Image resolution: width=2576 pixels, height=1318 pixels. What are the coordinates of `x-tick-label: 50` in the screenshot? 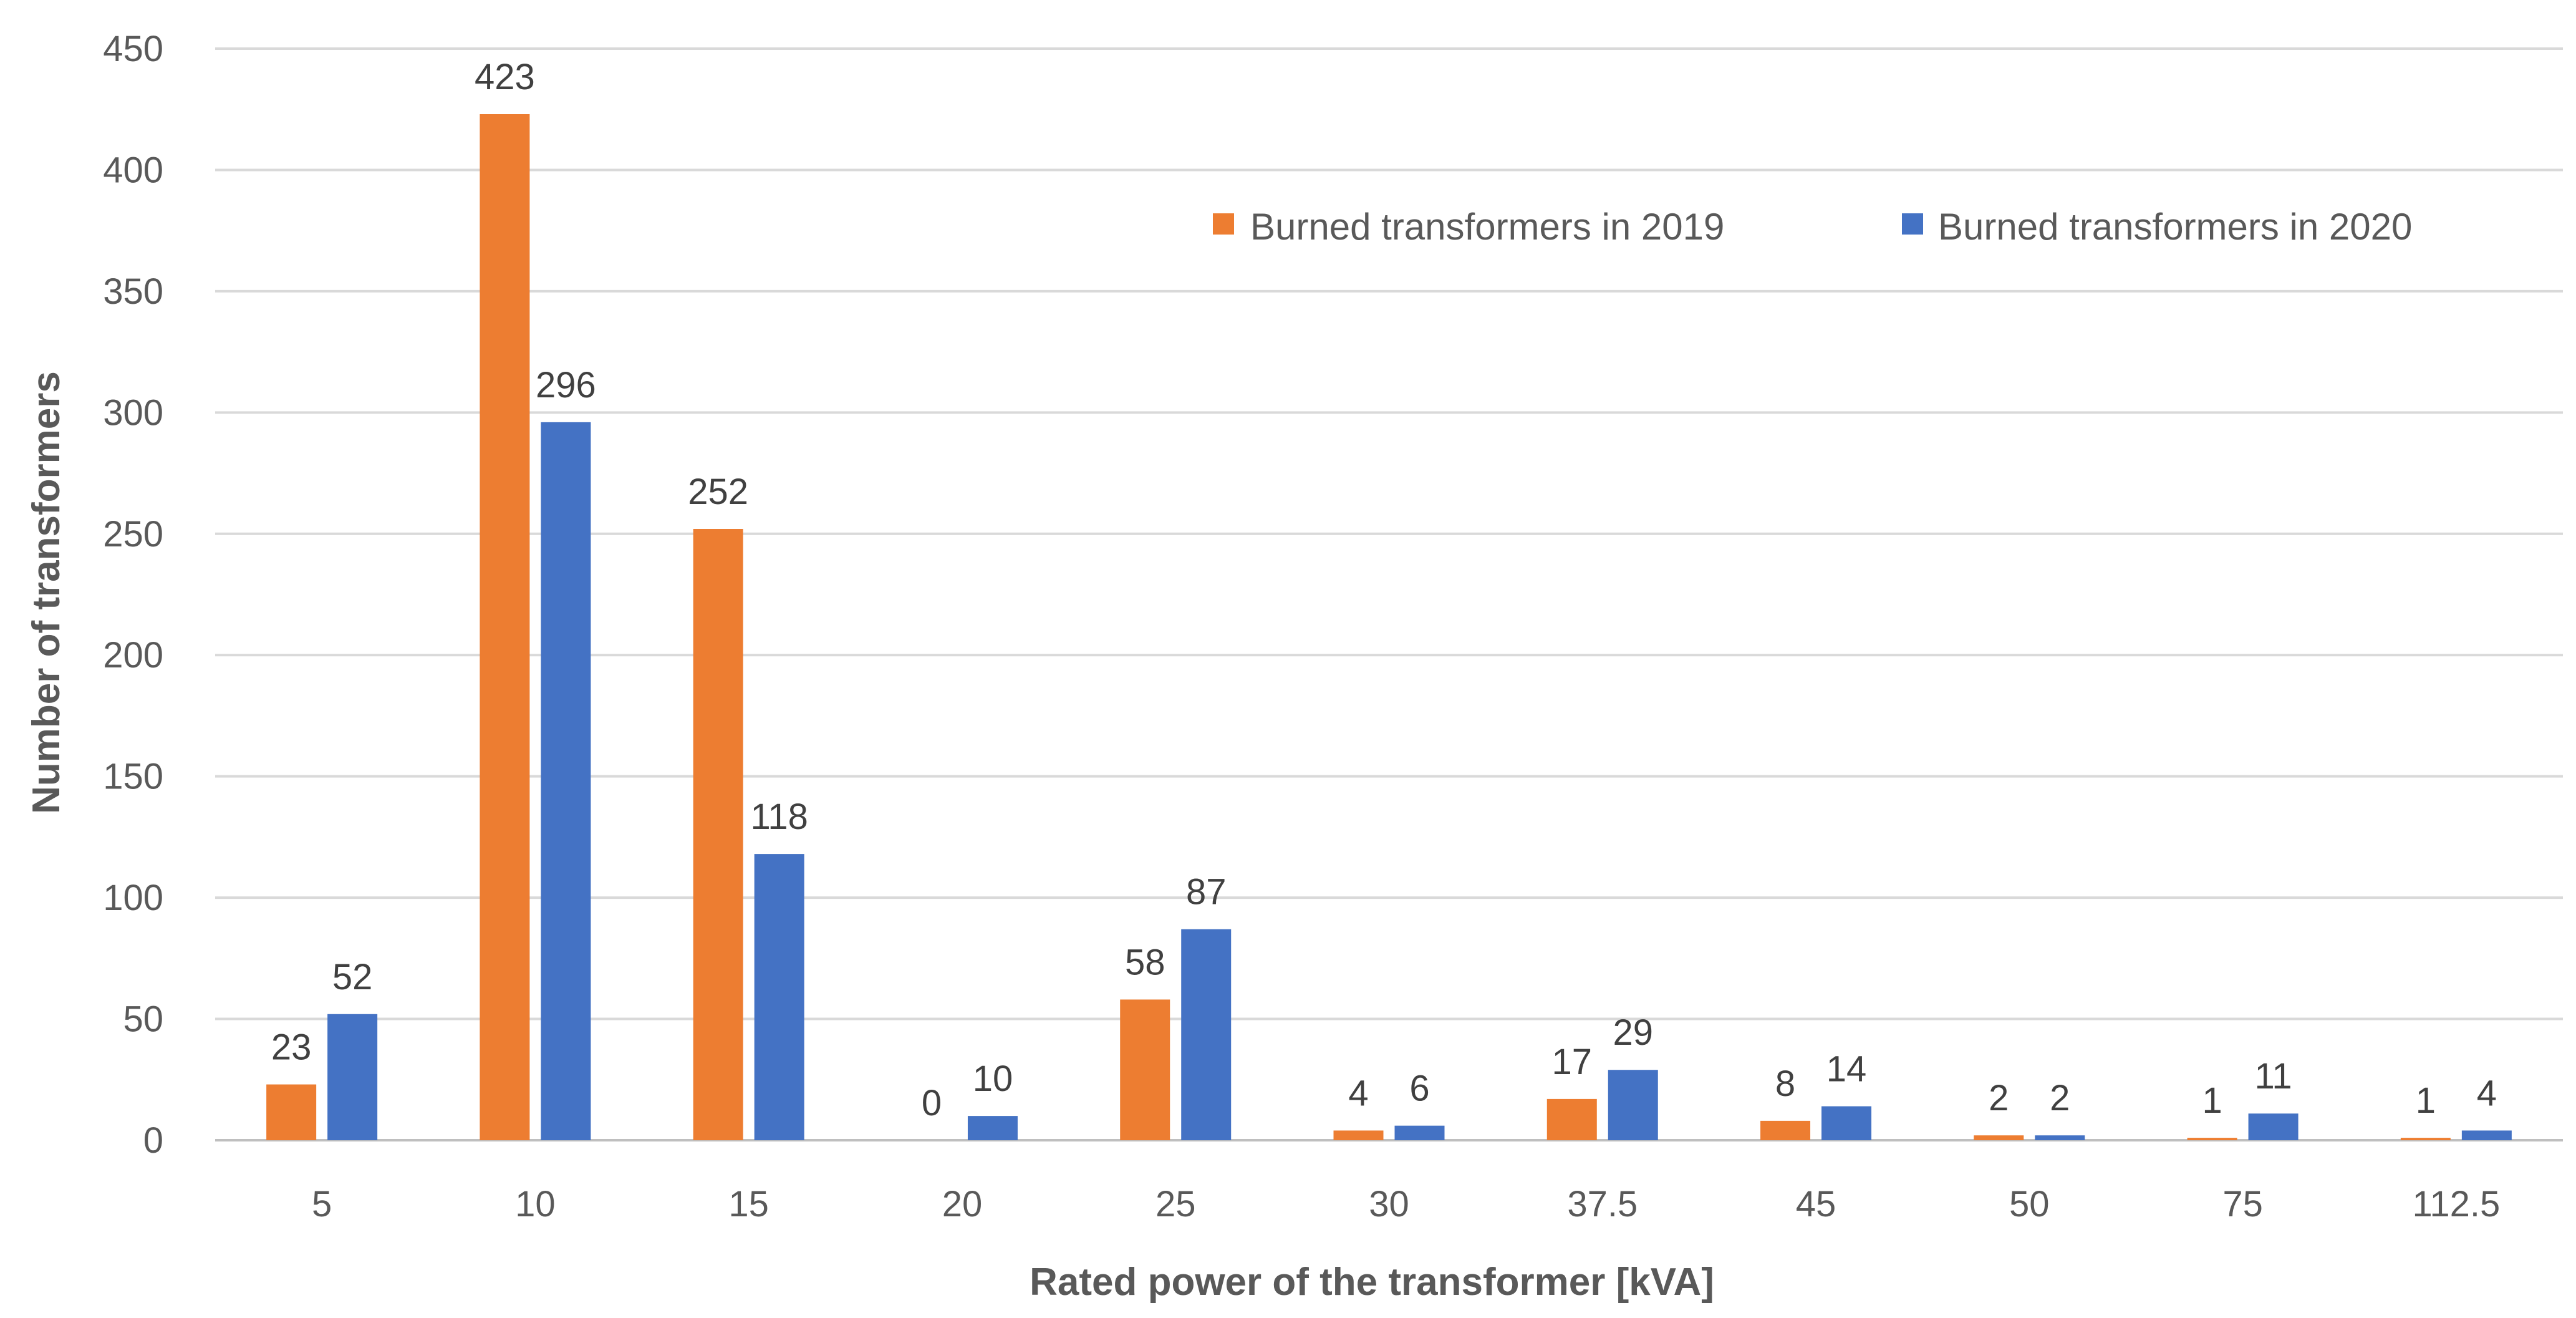 It's located at (2029, 1204).